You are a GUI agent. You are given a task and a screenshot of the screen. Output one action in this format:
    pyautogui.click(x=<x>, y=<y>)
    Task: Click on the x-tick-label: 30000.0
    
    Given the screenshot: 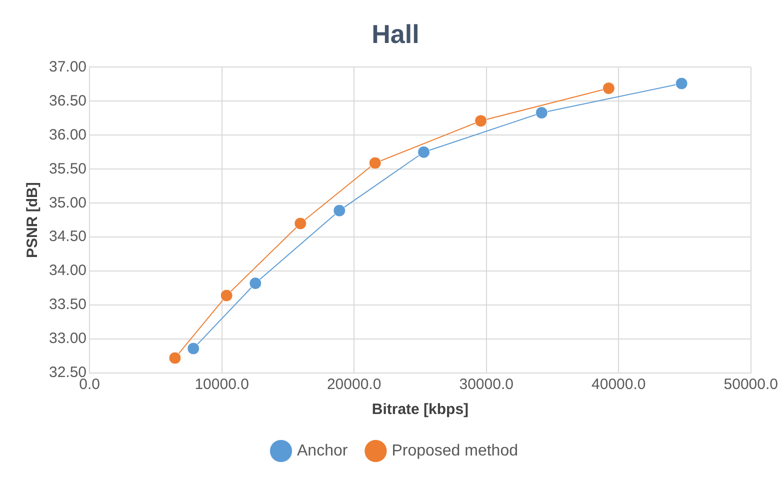 What is the action you would take?
    pyautogui.click(x=486, y=385)
    